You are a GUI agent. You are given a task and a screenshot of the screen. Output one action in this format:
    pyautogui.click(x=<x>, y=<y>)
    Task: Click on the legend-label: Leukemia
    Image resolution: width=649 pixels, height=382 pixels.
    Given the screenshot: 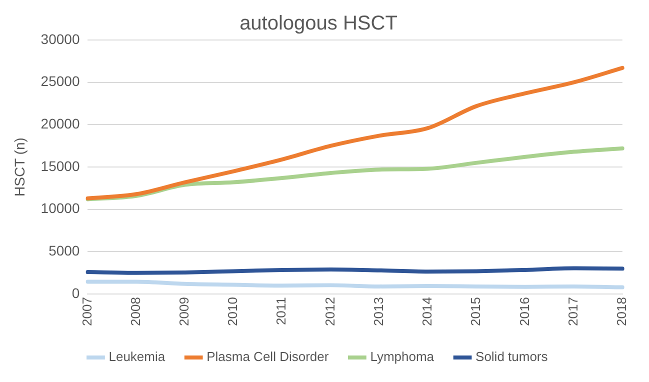 What is the action you would take?
    pyautogui.click(x=137, y=356)
    